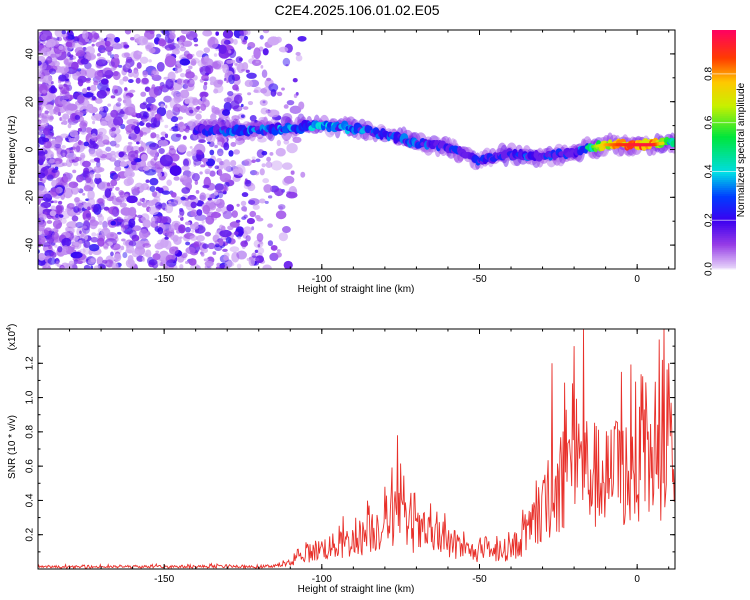  What do you see at coordinates (322, 279) in the screenshot?
I see `x-tick-label: -100` at bounding box center [322, 279].